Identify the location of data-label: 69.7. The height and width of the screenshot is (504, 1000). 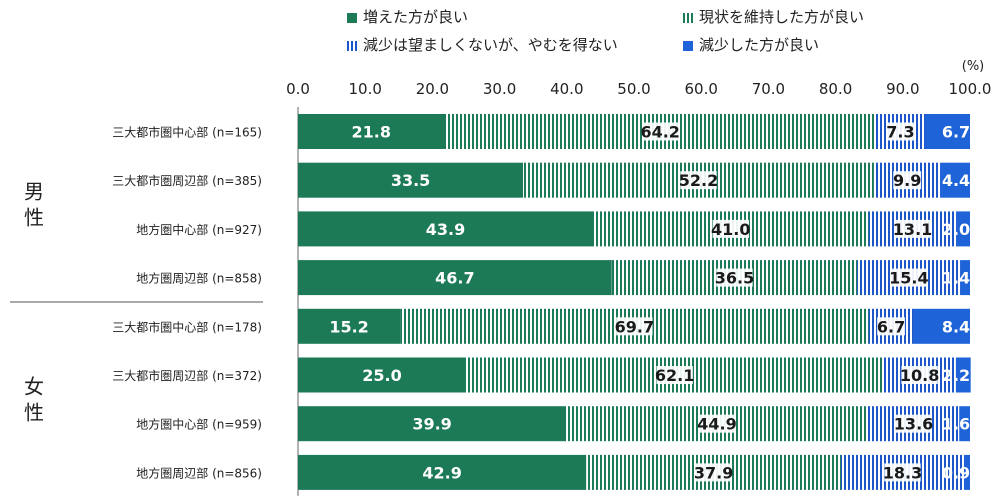
(634, 326).